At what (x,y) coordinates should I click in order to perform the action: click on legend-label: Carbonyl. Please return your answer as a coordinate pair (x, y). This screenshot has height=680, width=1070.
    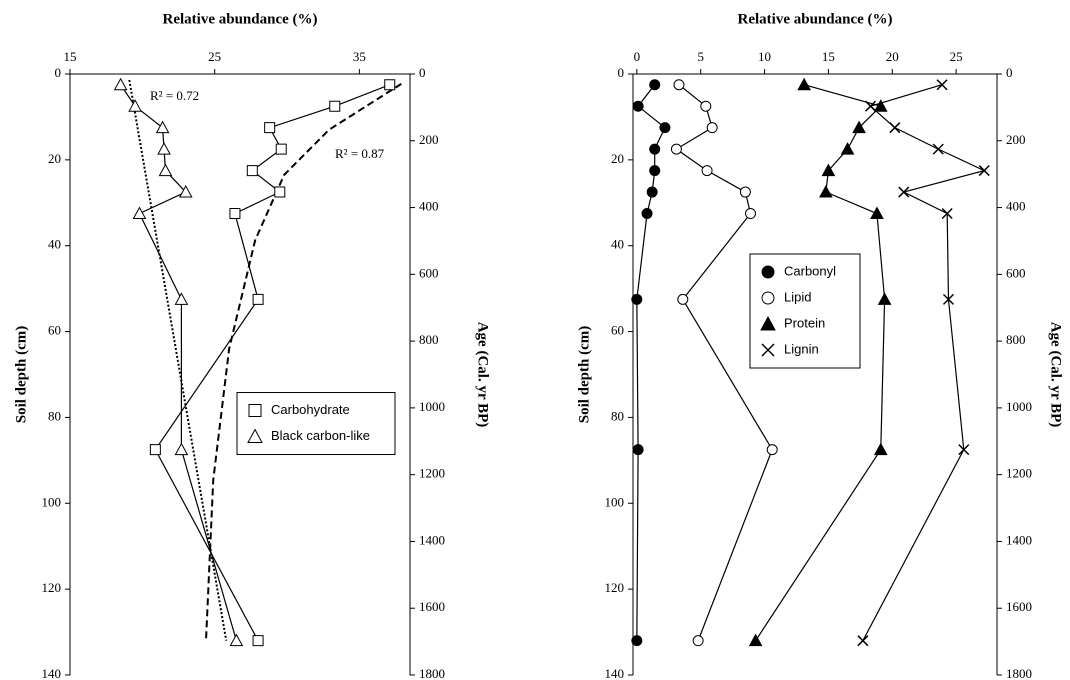
    Looking at the image, I should click on (810, 270).